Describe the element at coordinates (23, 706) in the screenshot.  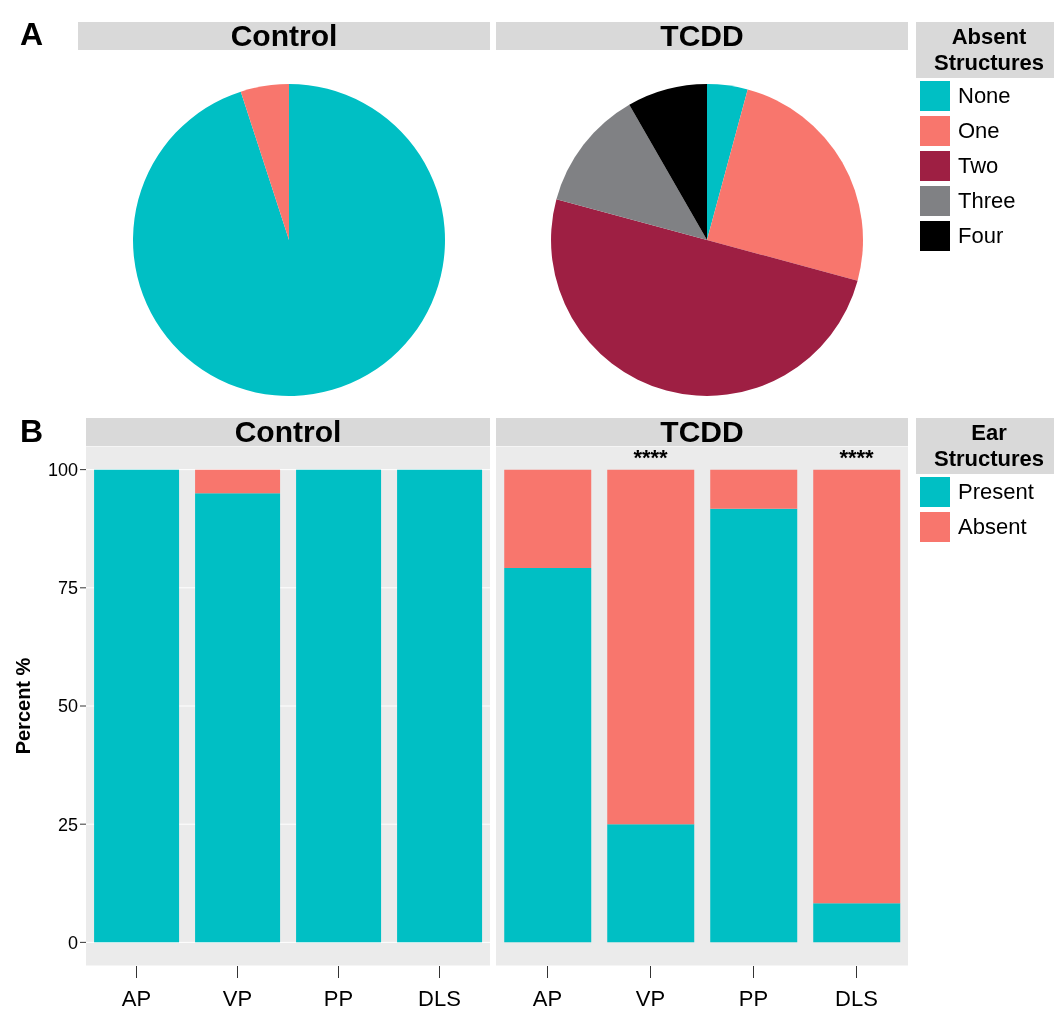
I see `y-axis-title: Percent %` at that location.